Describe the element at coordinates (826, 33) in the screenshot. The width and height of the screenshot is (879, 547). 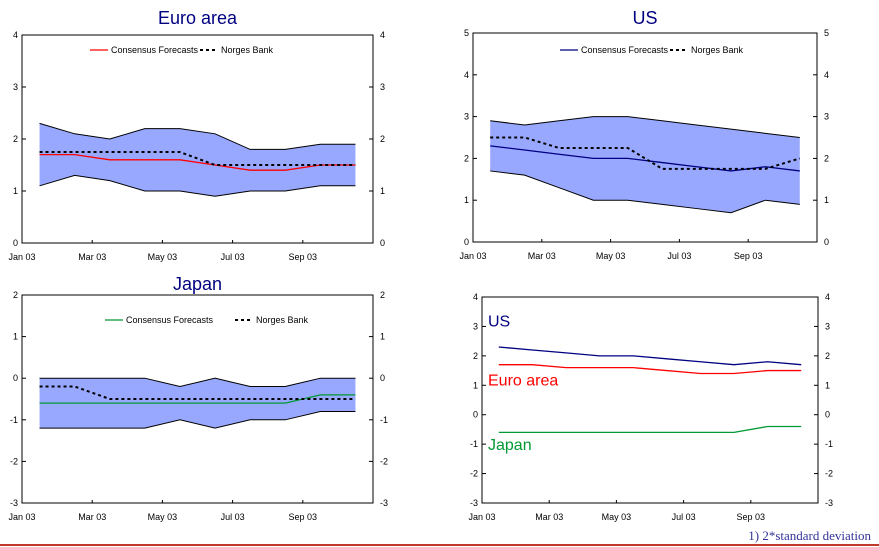
I see `y-tick-label-right: 5` at that location.